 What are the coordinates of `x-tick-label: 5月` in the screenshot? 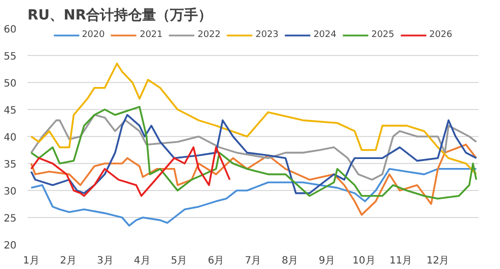 It's located at (179, 261).